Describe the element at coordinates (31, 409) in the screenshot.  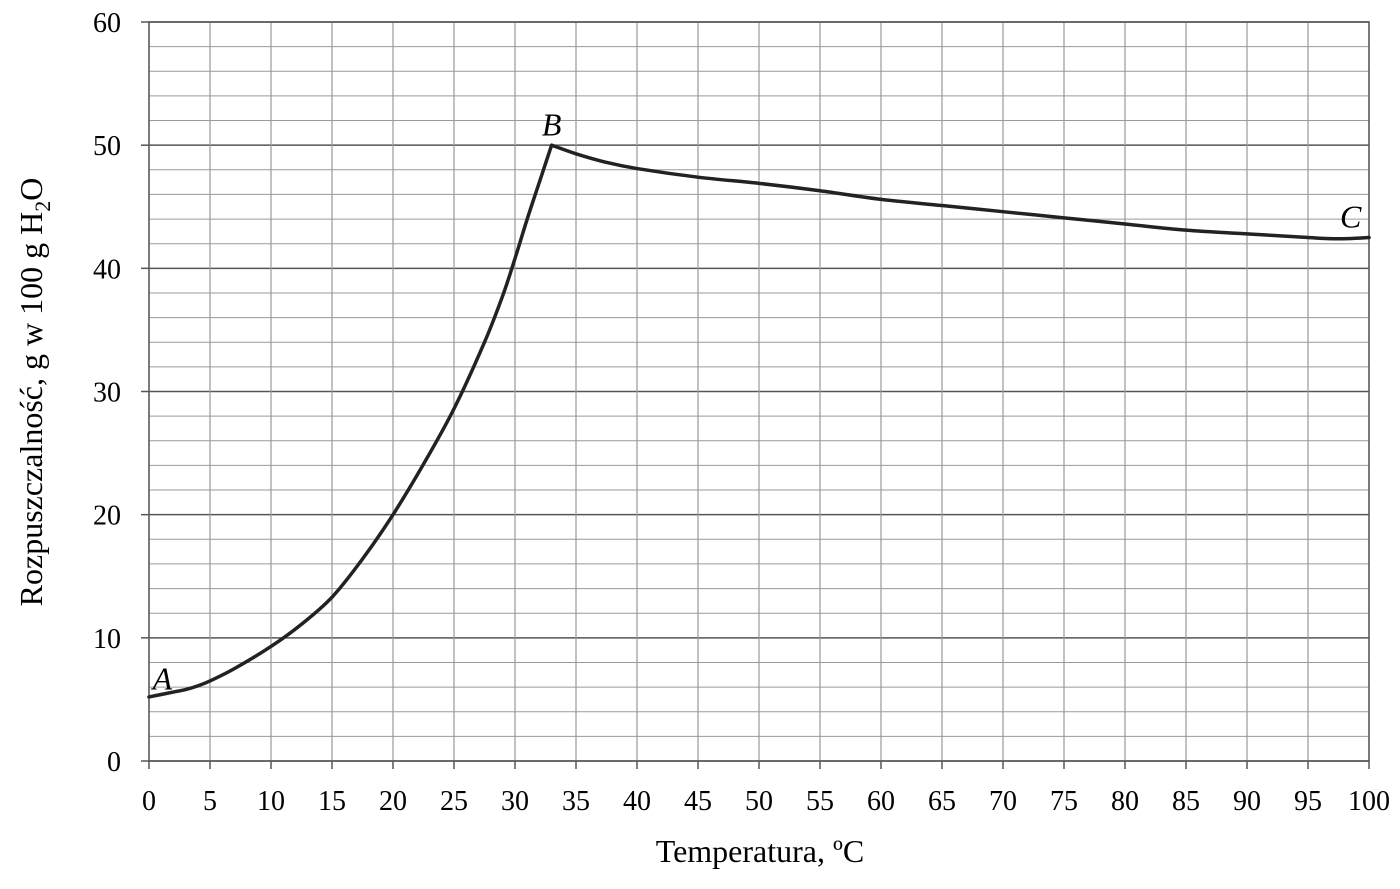
I see `y-axis-title-main: Rozpuszczalność, g w 100 g H` at that location.